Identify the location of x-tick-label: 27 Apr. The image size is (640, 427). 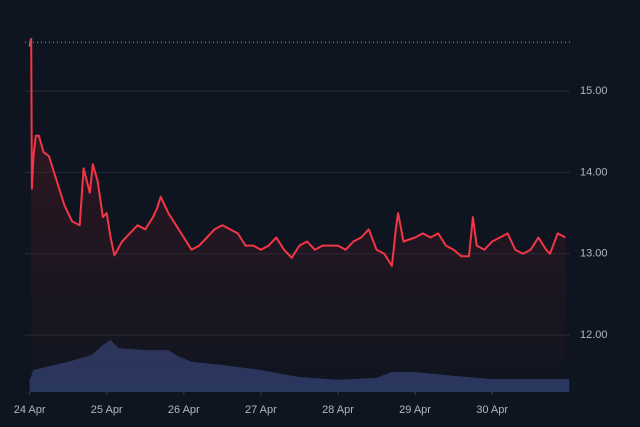
(261, 410).